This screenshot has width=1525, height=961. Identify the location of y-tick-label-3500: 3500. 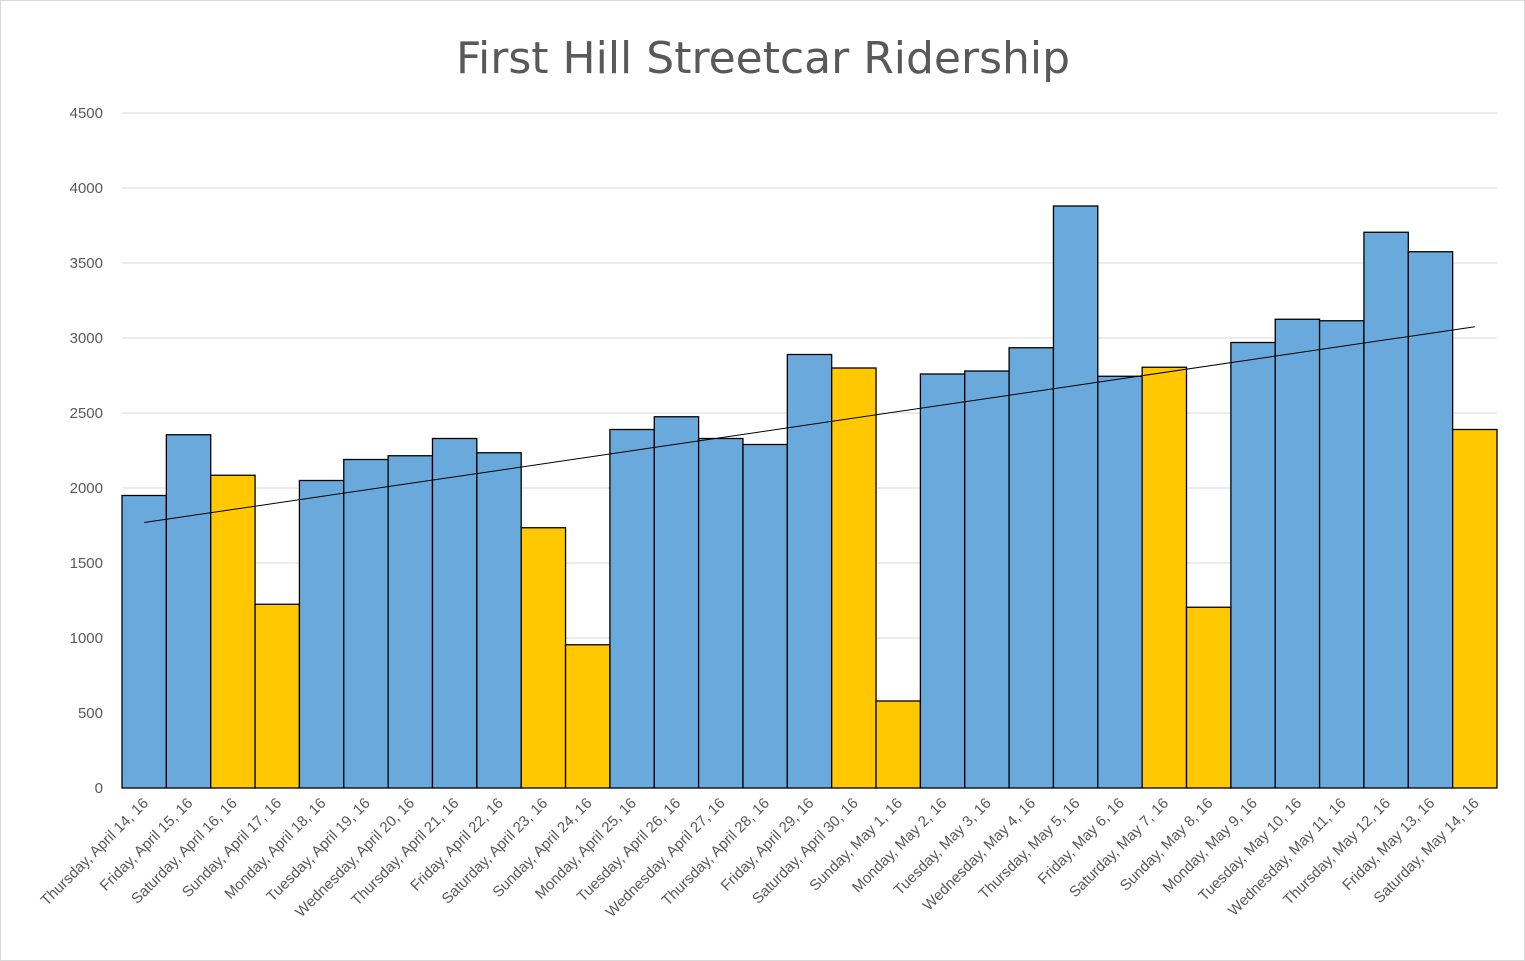
(86, 263).